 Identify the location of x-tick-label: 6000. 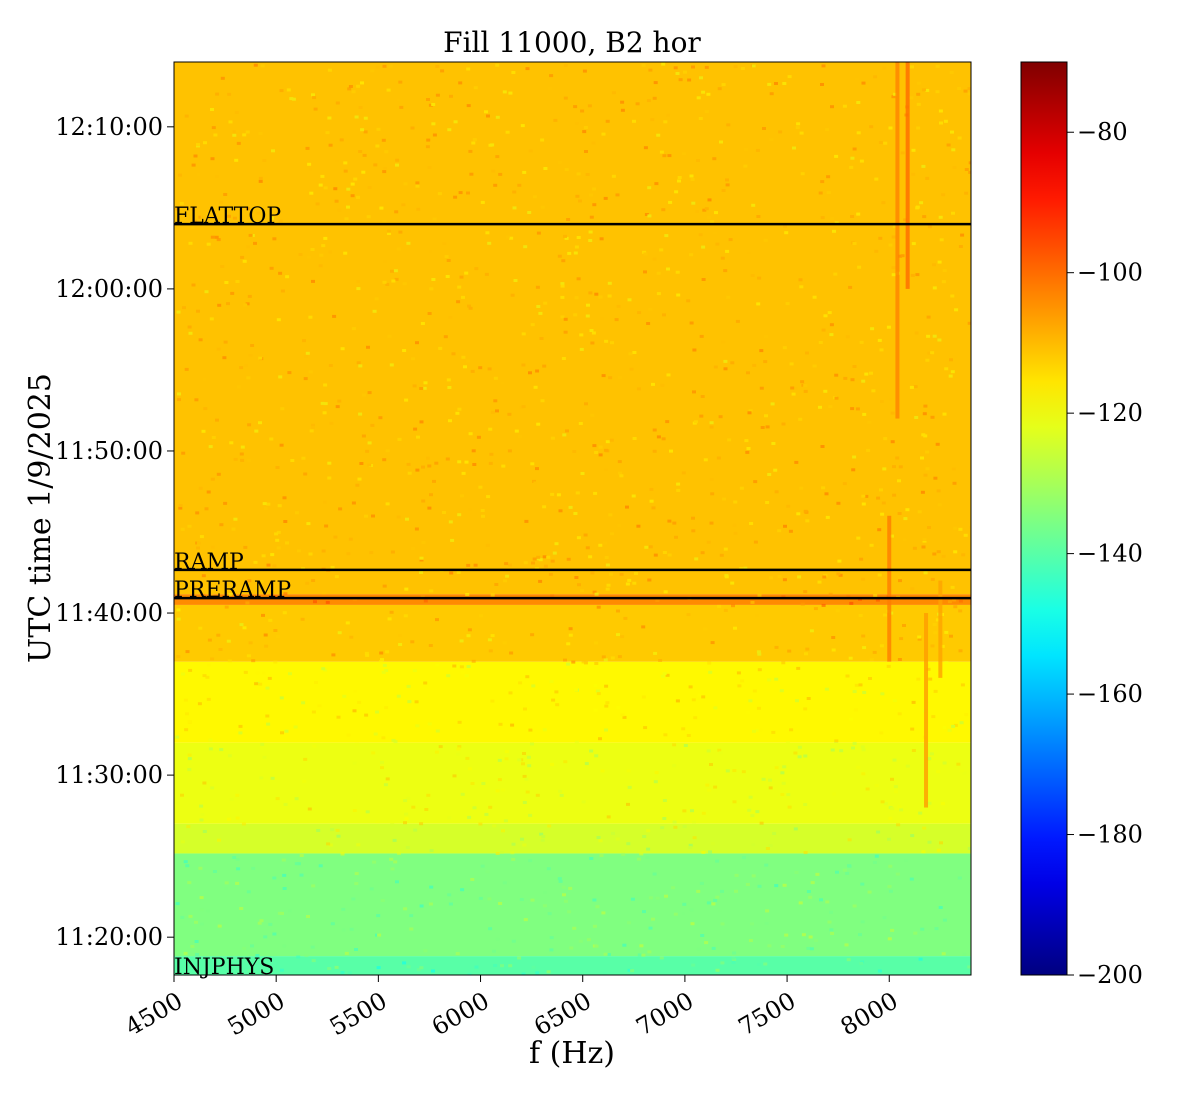
(460, 1013).